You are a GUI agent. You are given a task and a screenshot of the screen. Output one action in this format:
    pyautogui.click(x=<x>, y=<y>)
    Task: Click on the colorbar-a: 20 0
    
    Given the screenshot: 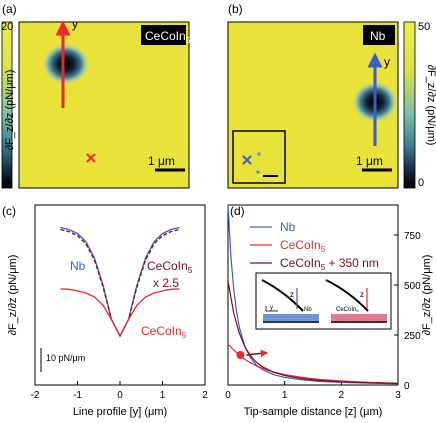 What is the action you would take?
    pyautogui.click(x=7, y=105)
    